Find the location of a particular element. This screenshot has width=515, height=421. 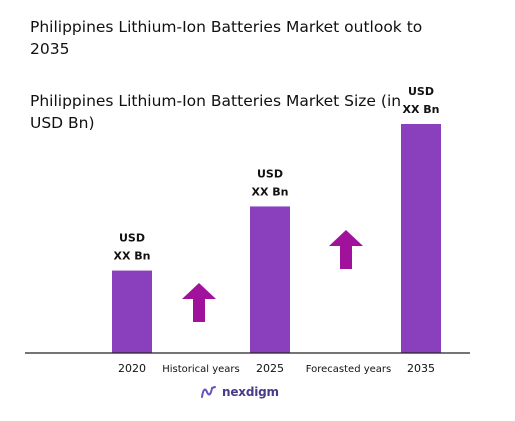

x-tick-label-2035: 2035 is located at coordinates (421, 368).